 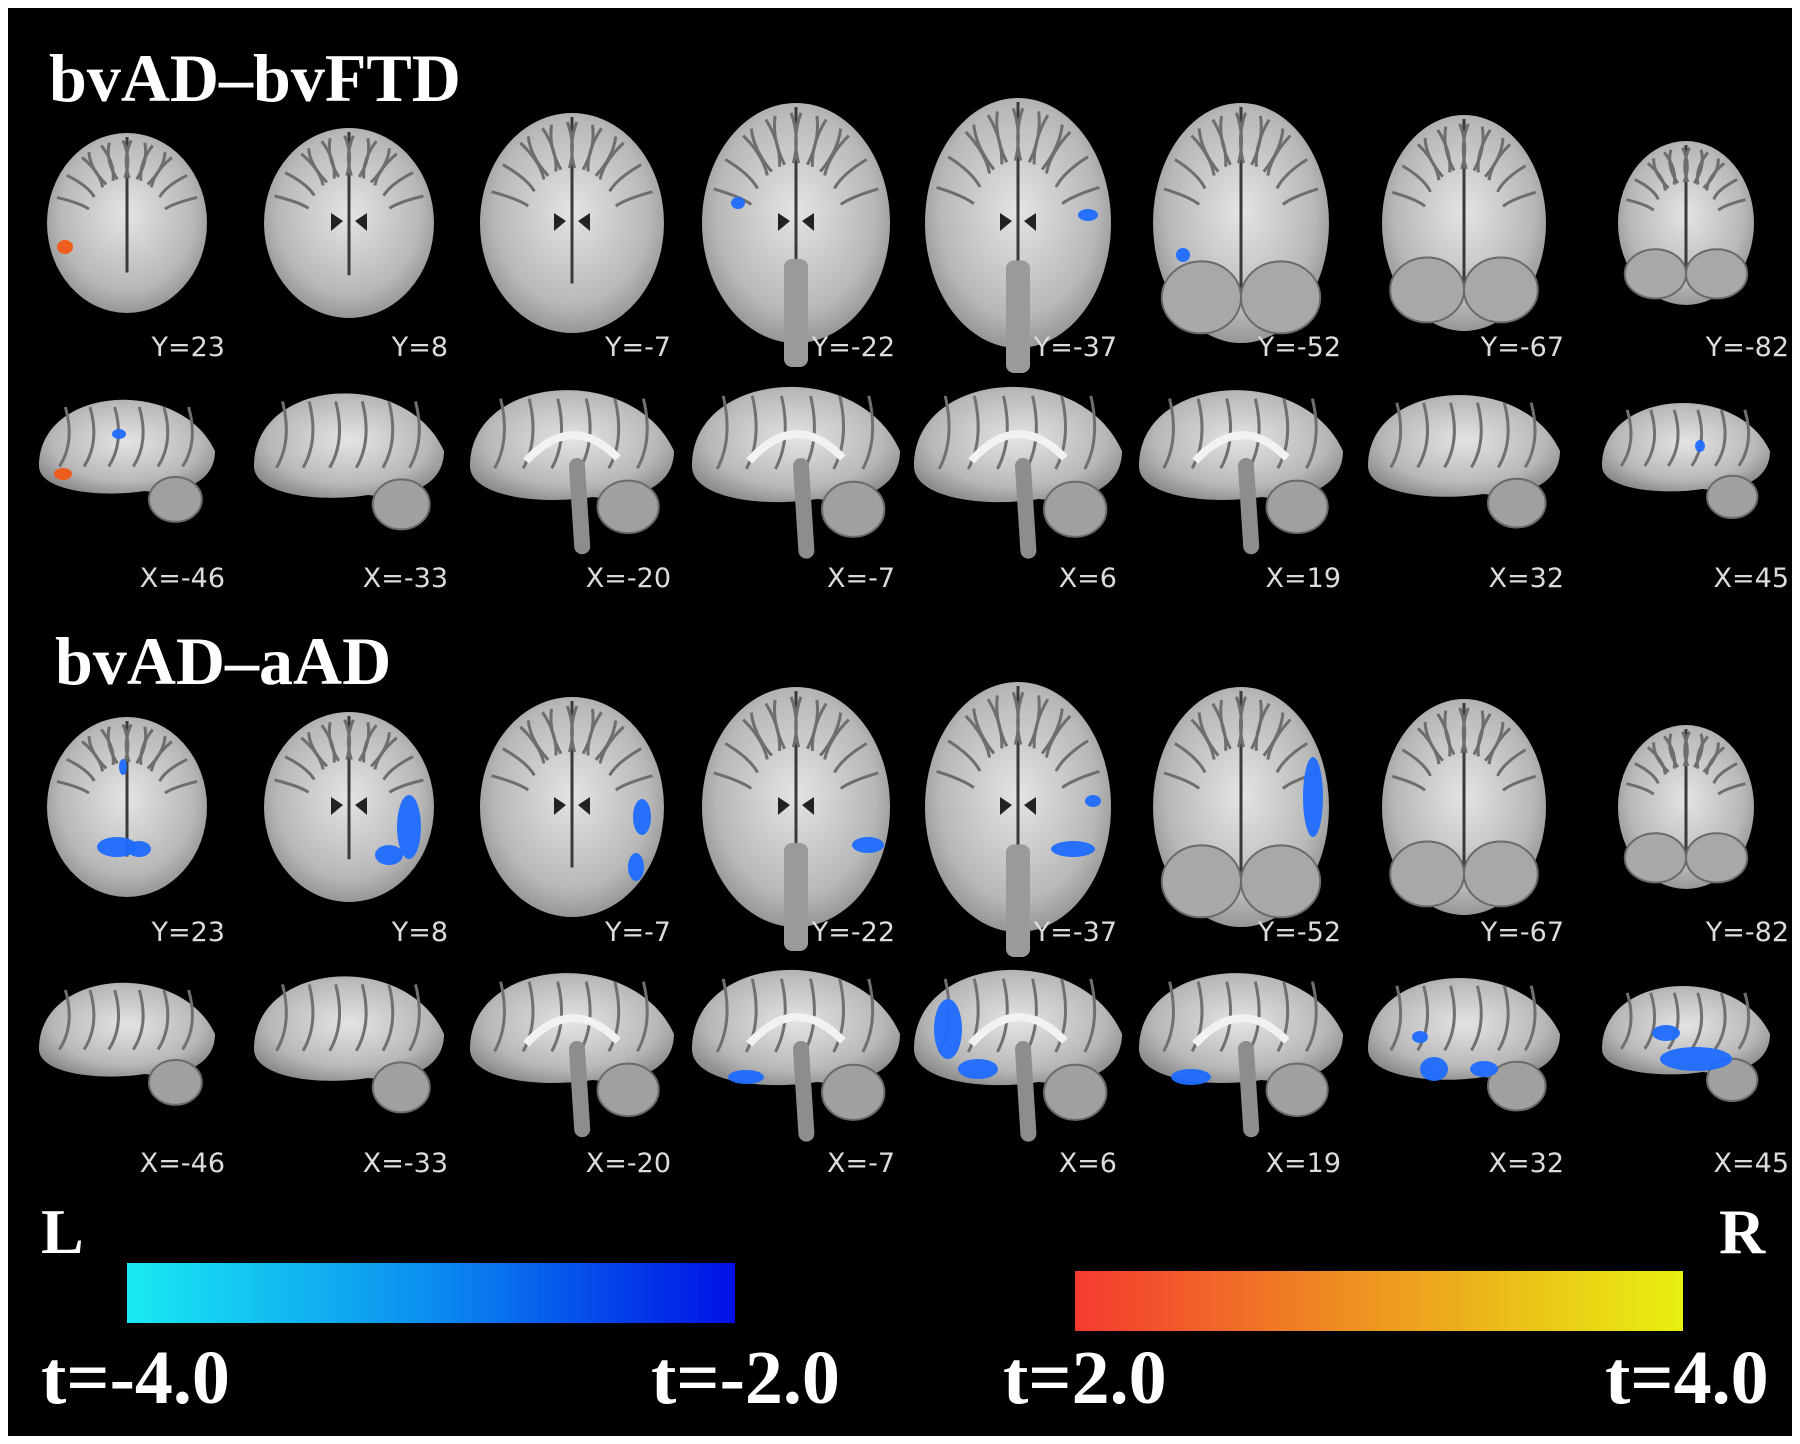 I want to click on negative-colorbar-min-label: t=-4.0, so click(x=135, y=1378).